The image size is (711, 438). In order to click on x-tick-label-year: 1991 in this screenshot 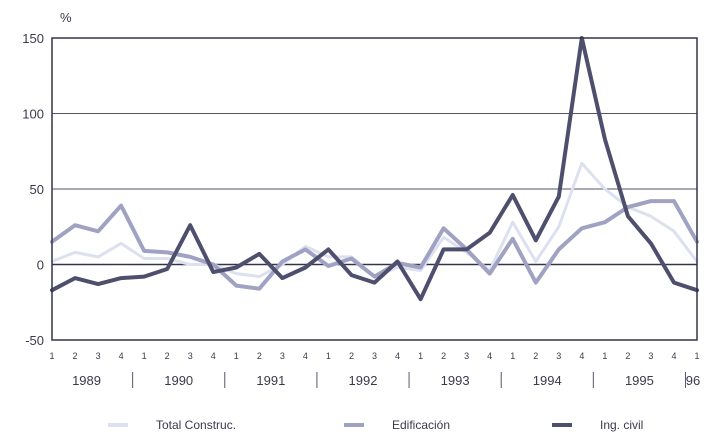, I will do `click(270, 380)`.